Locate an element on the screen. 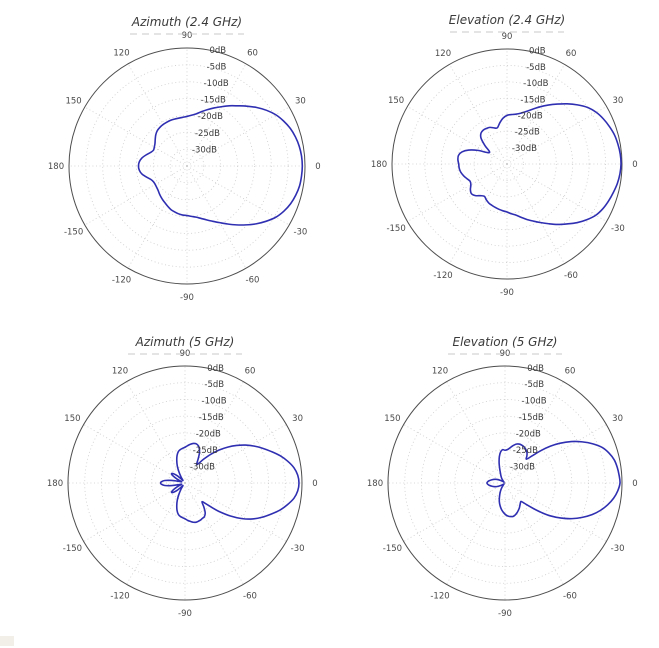 The image size is (659, 648). chart-title-azimuth-5ghz: Azimuth (5 GHz) is located at coordinates (185, 342).